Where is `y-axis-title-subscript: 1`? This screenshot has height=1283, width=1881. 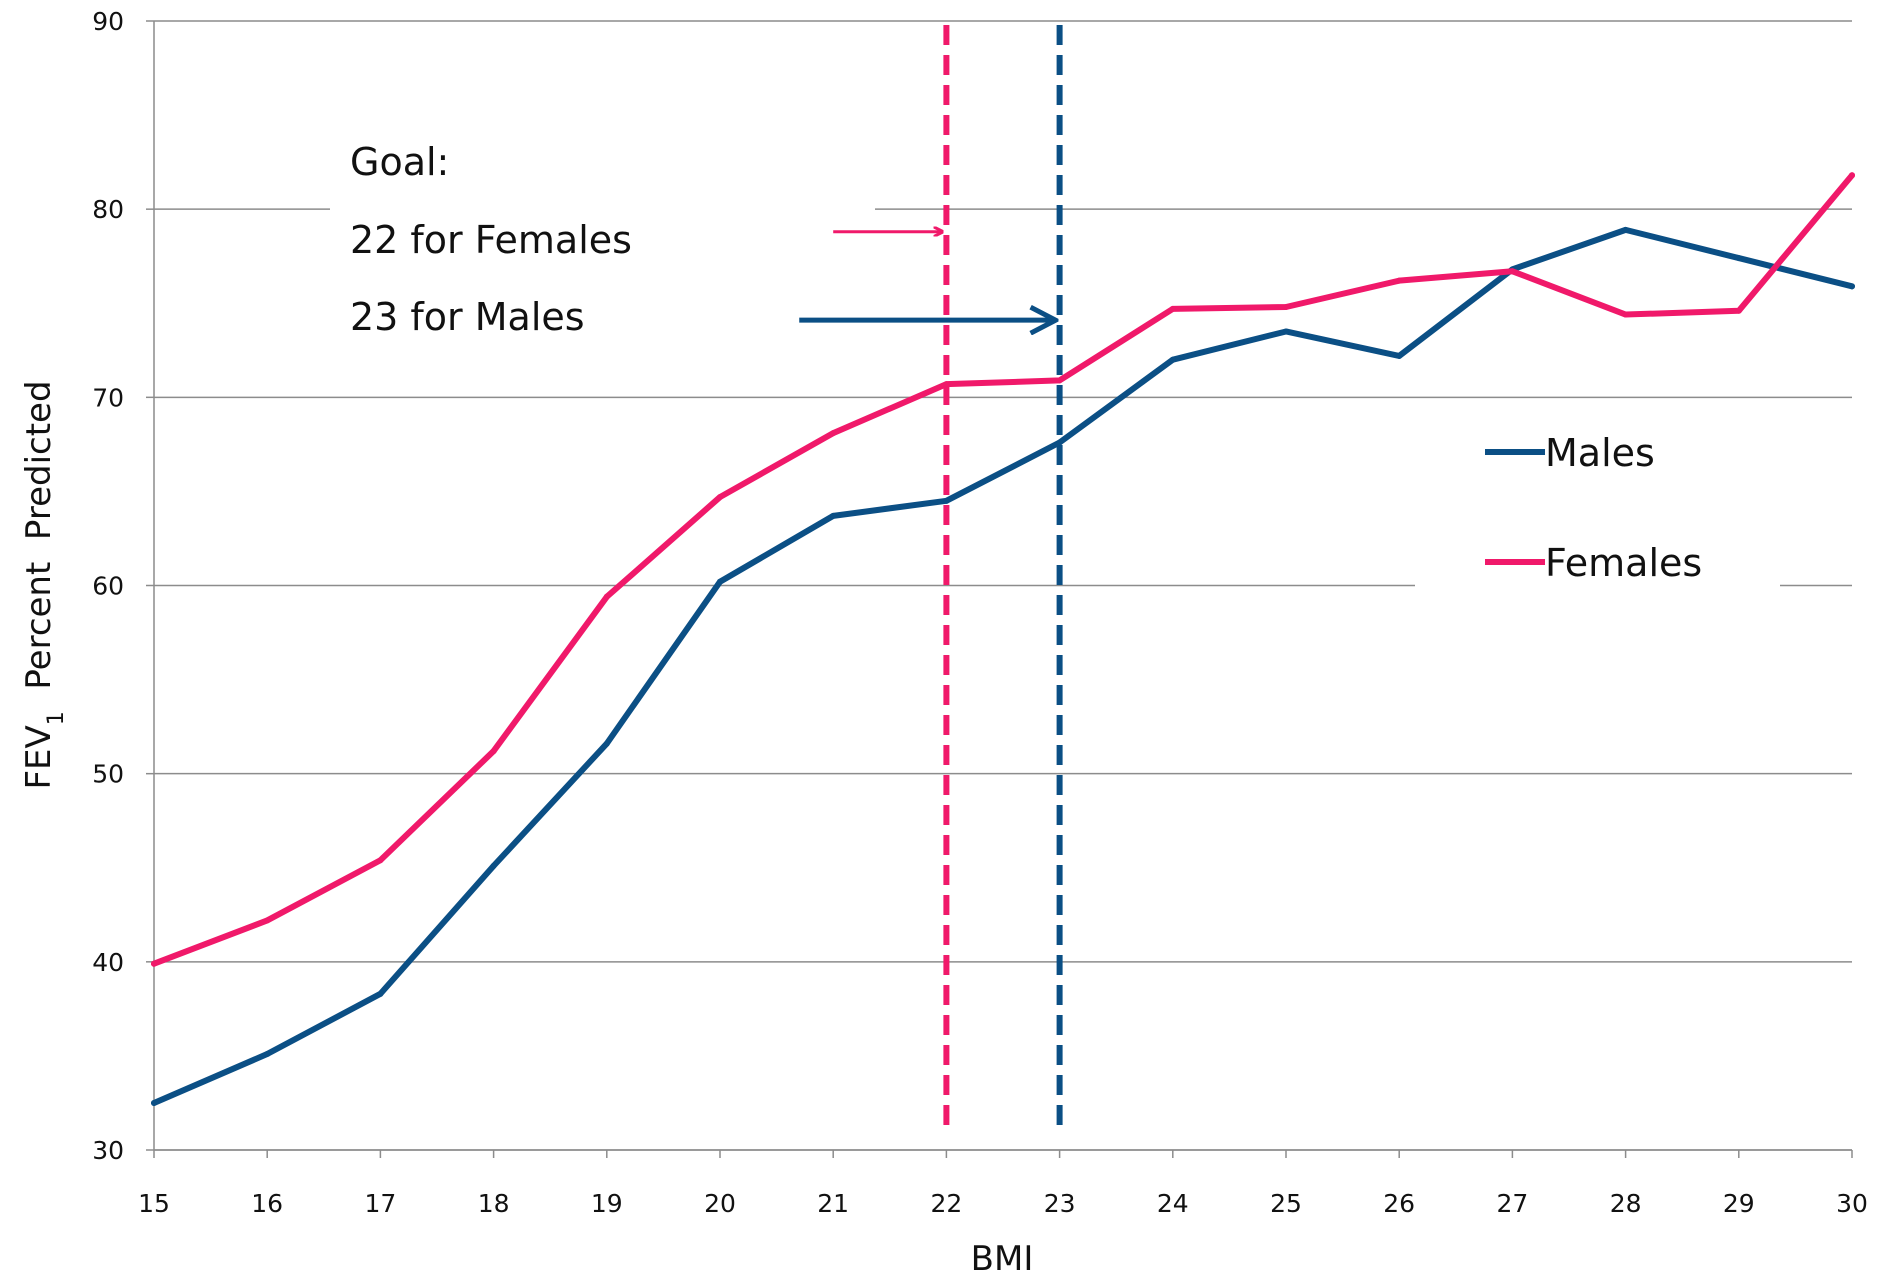
y-axis-title-subscript: 1 is located at coordinates (56, 718).